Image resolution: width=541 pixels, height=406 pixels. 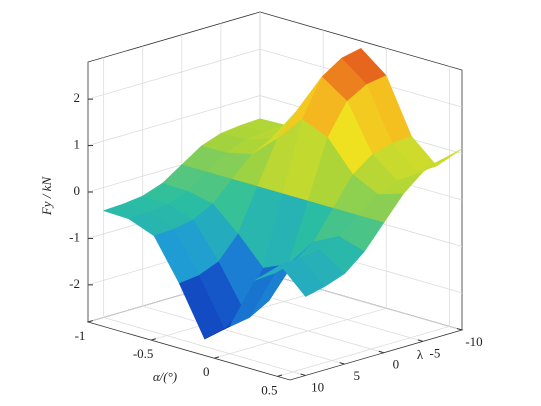 What do you see at coordinates (303, 277) in the screenshot?
I see `surface-patch` at bounding box center [303, 277].